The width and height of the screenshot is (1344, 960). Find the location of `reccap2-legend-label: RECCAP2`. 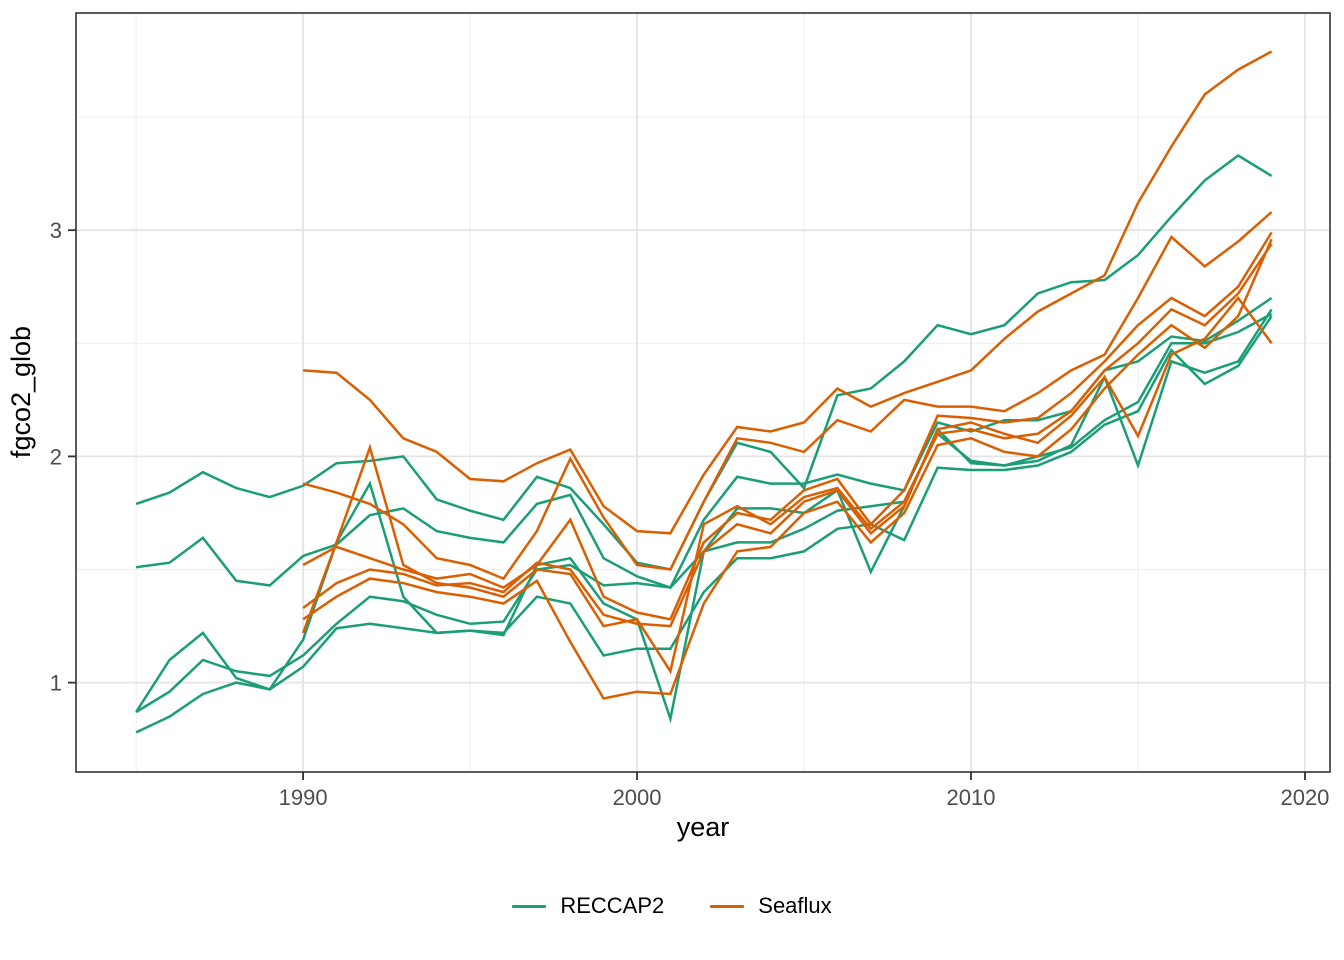

reccap2-legend-label: RECCAP2 is located at coordinates (612, 905).